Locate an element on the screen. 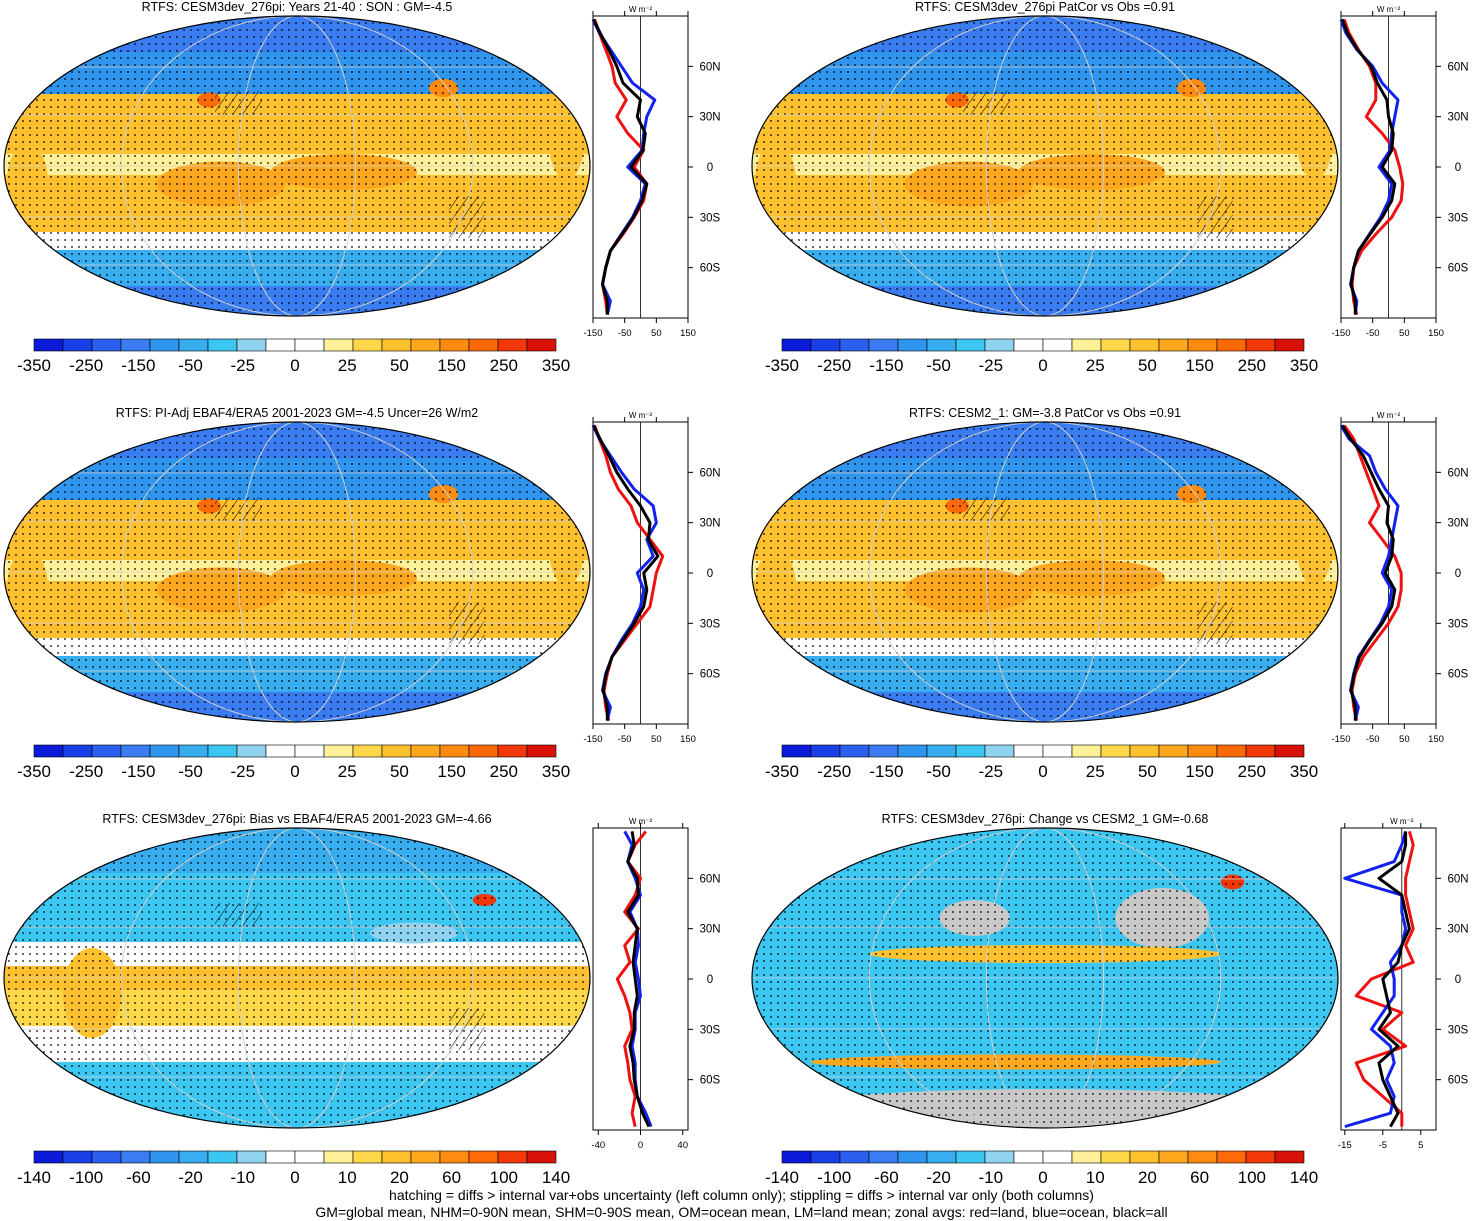  colorbar-label: -20 is located at coordinates (938, 1177).